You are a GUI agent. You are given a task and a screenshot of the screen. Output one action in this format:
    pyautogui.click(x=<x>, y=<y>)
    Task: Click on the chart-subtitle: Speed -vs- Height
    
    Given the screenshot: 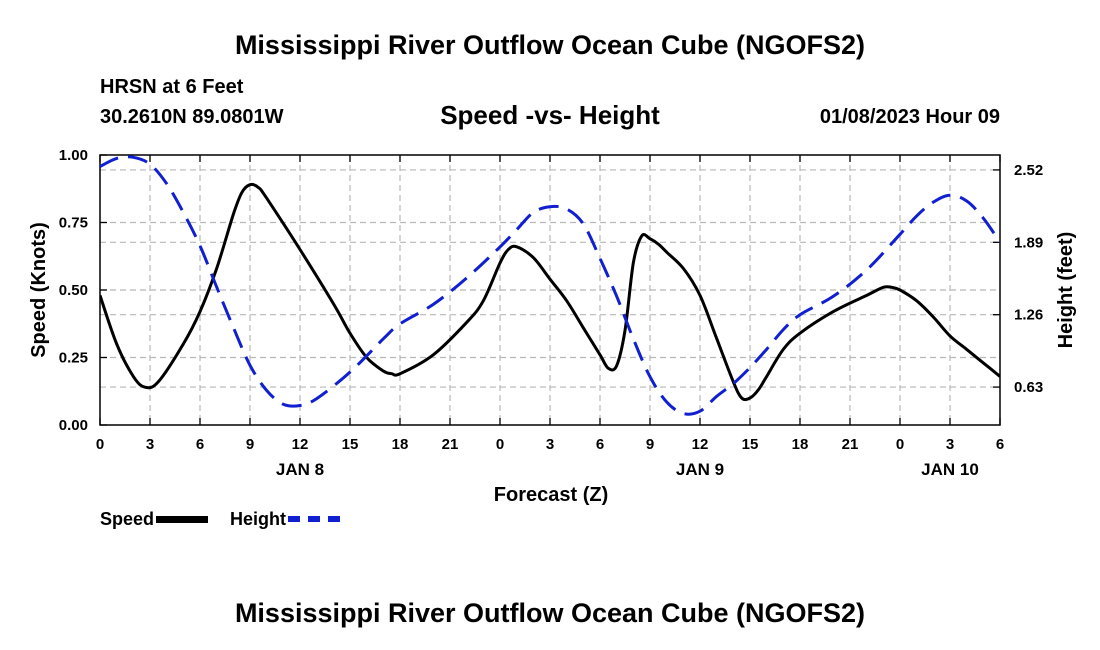 What is the action you would take?
    pyautogui.click(x=550, y=115)
    